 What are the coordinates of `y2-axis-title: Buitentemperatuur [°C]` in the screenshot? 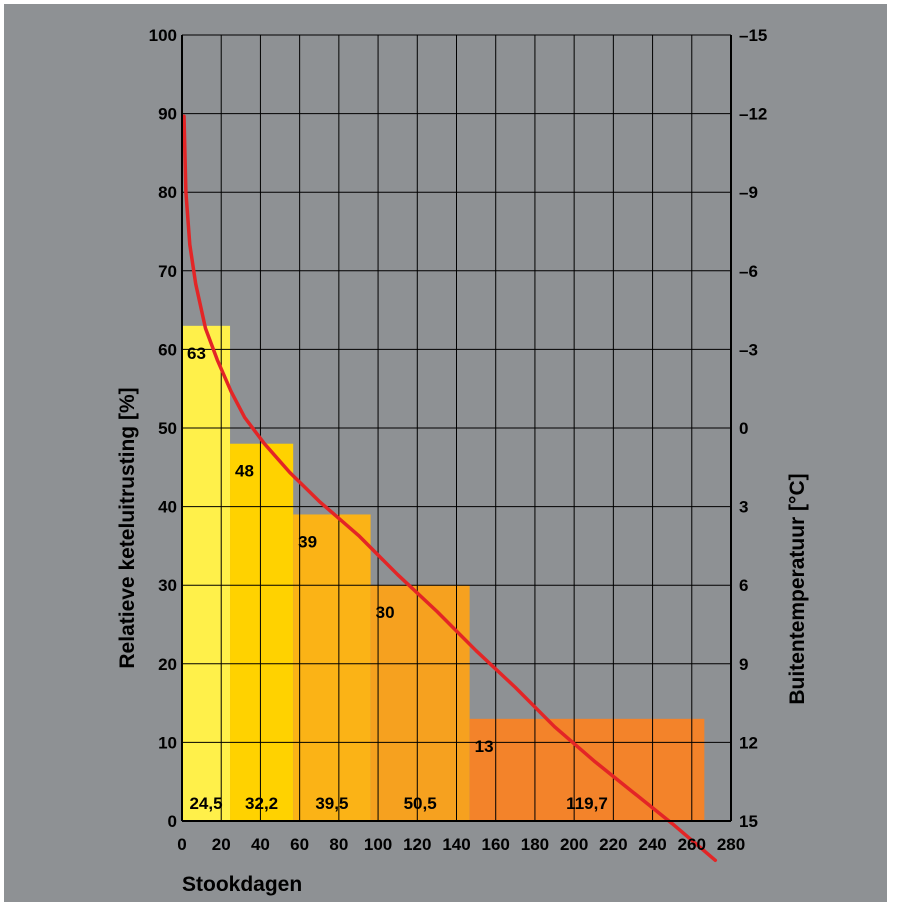 It's located at (797, 588).